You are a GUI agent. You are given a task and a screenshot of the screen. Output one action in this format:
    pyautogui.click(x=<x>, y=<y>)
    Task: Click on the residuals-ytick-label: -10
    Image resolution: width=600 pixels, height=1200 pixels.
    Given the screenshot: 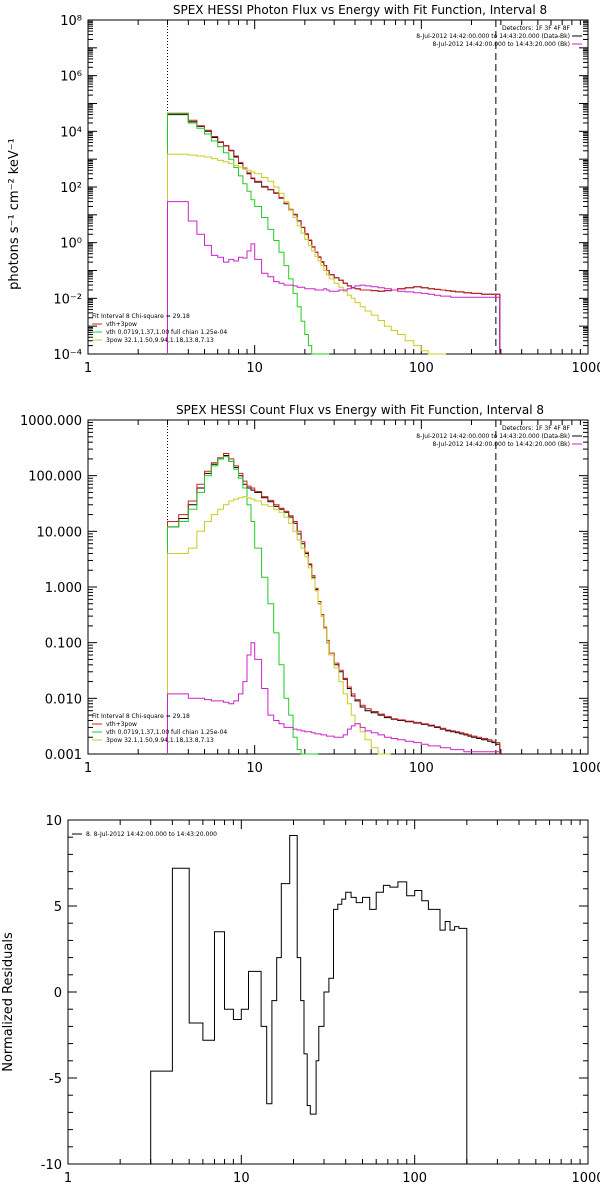 What is the action you would take?
    pyautogui.click(x=51, y=1165)
    